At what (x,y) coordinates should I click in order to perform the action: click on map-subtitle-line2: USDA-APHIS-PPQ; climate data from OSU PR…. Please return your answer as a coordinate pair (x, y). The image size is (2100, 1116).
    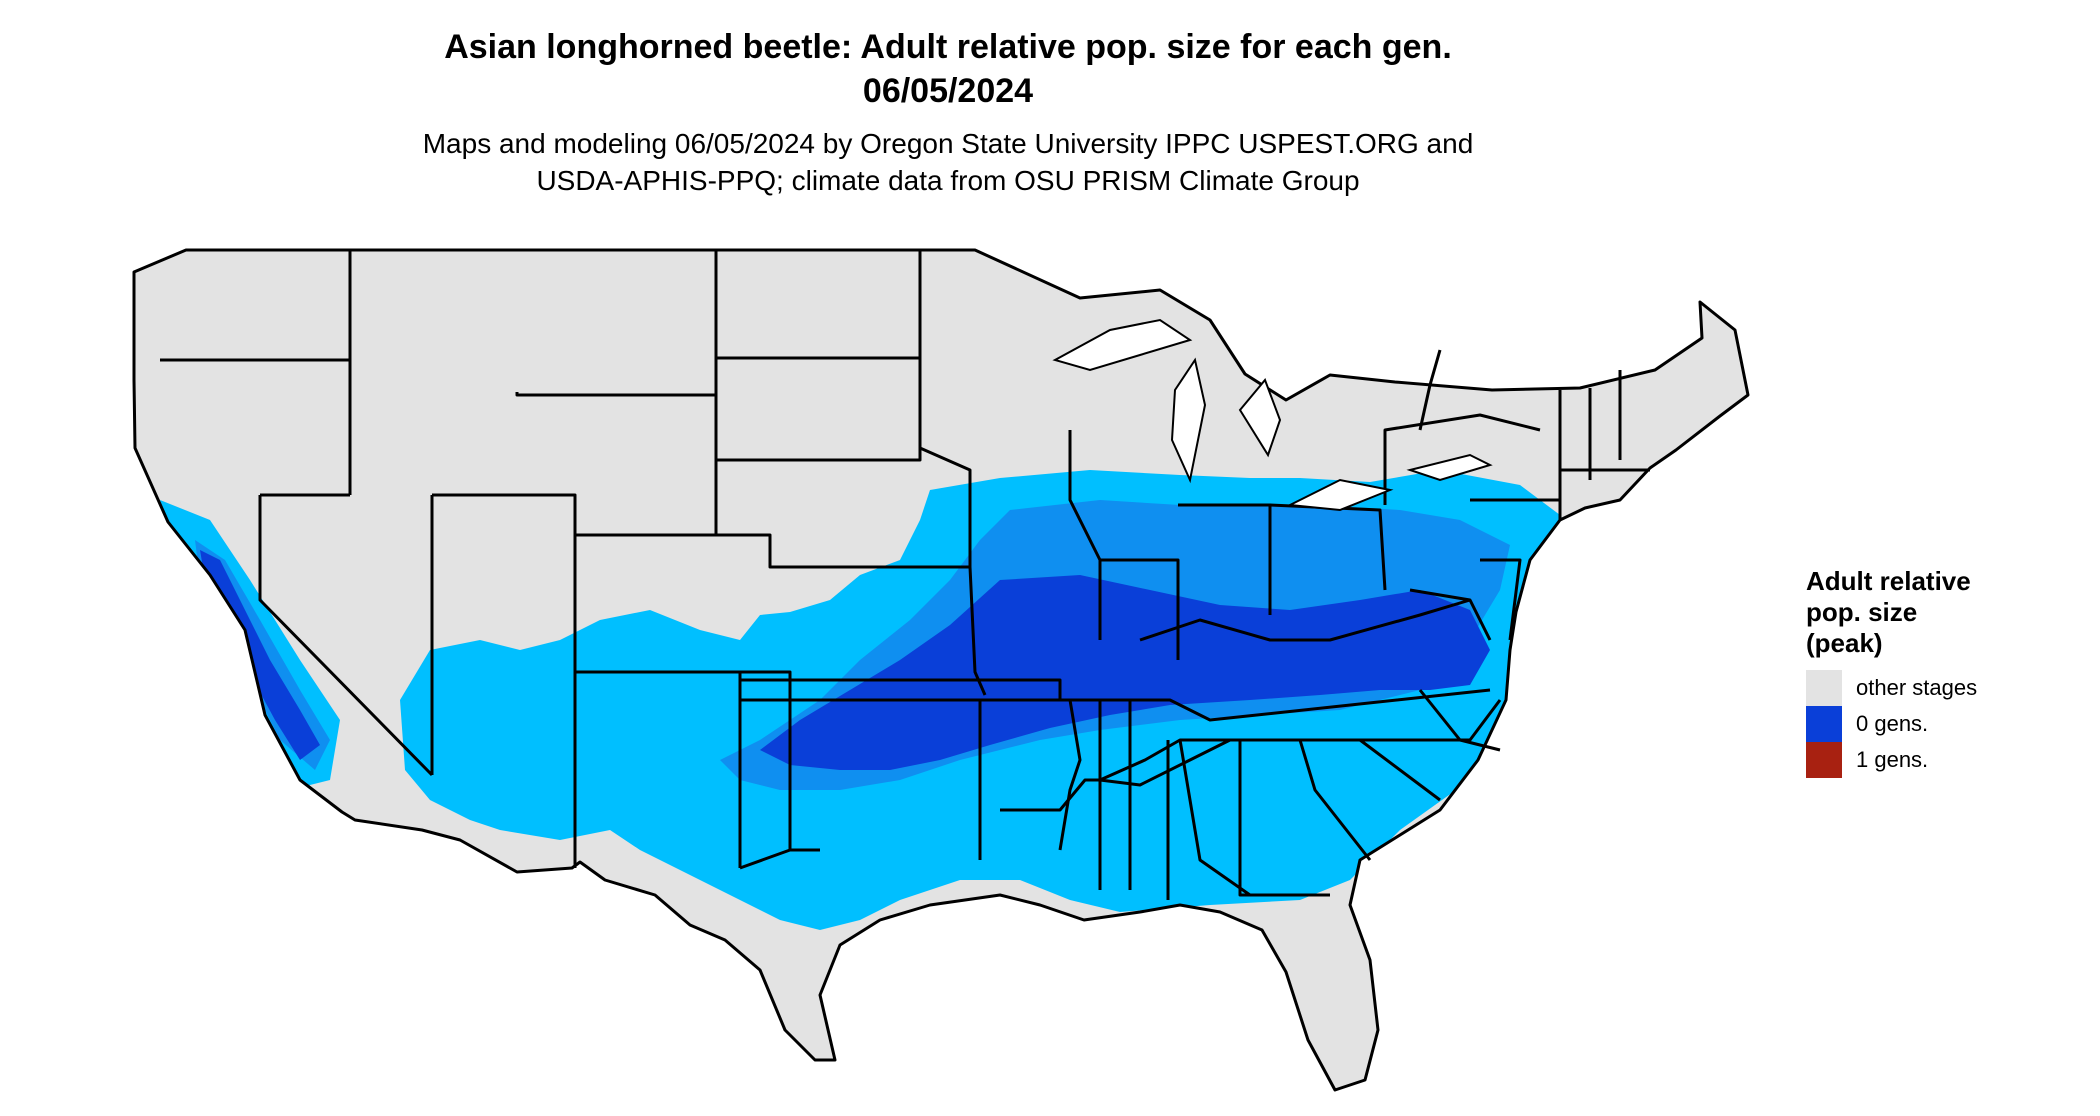
    Looking at the image, I should click on (948, 180).